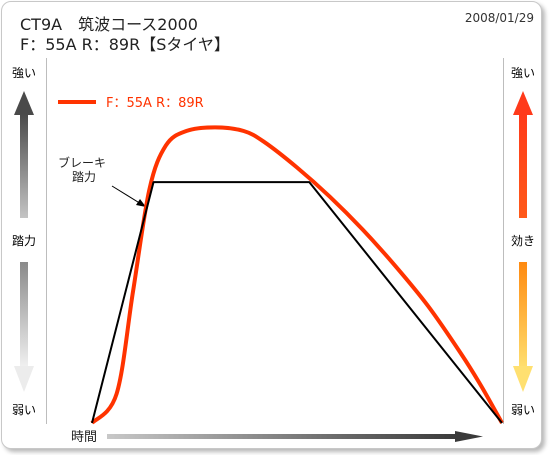 This screenshot has width=550, height=455. What do you see at coordinates (24, 241) in the screenshot?
I see `left-axis-title: 踏力` at bounding box center [24, 241].